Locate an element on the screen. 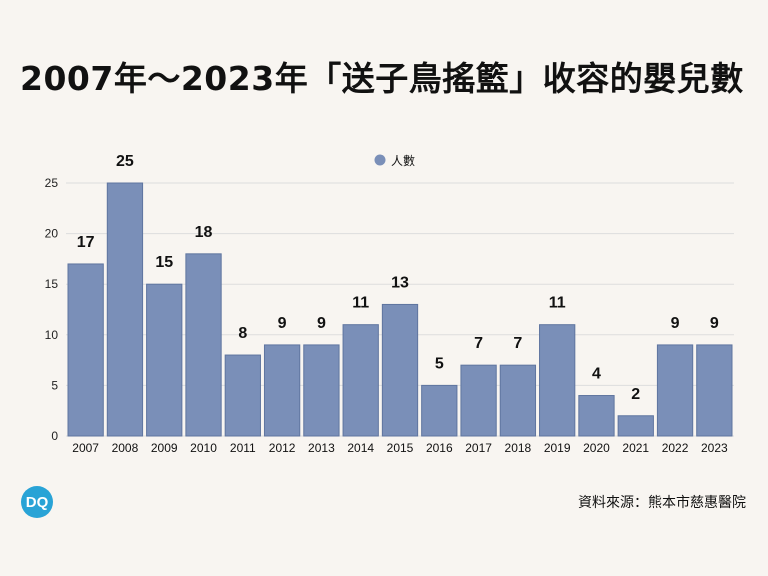  x-tick-label: 2012 is located at coordinates (282, 448).